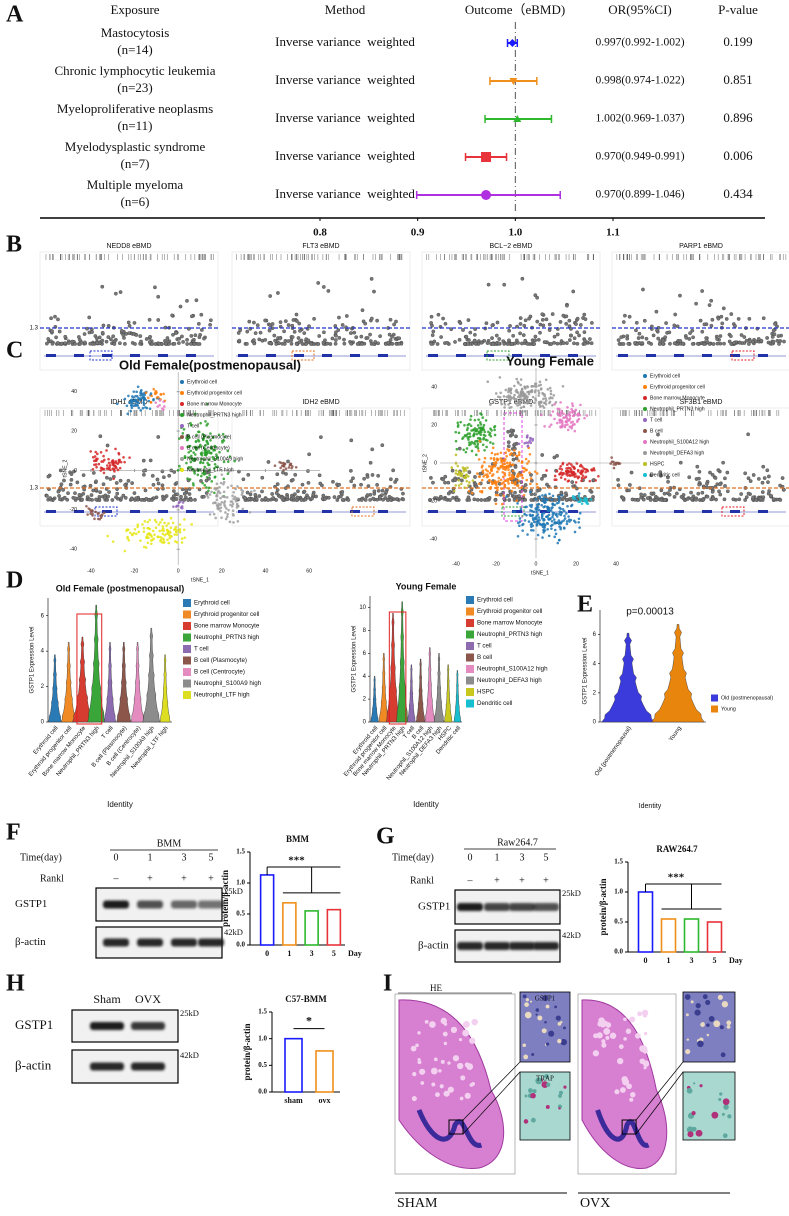  Describe the element at coordinates (546, 857) in the screenshot. I see `lane-label: 5` at that location.